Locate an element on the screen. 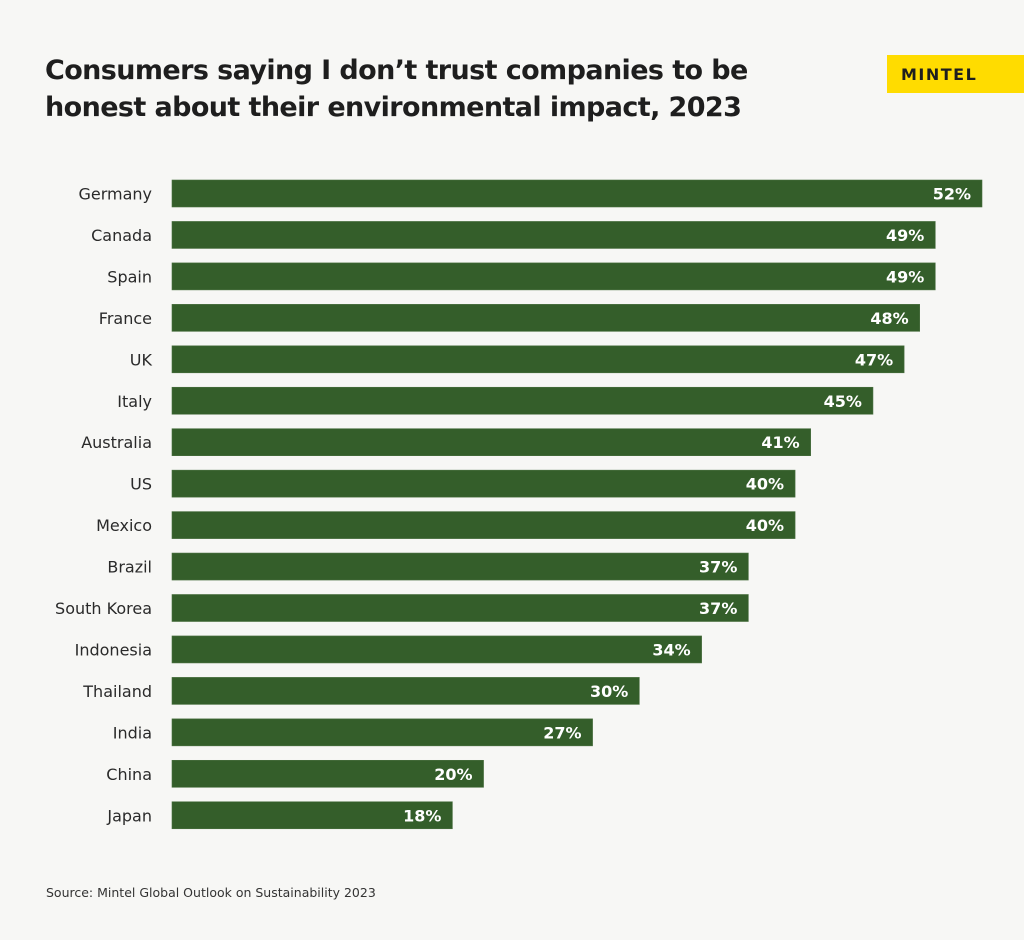  category-label: Italy is located at coordinates (134, 401).